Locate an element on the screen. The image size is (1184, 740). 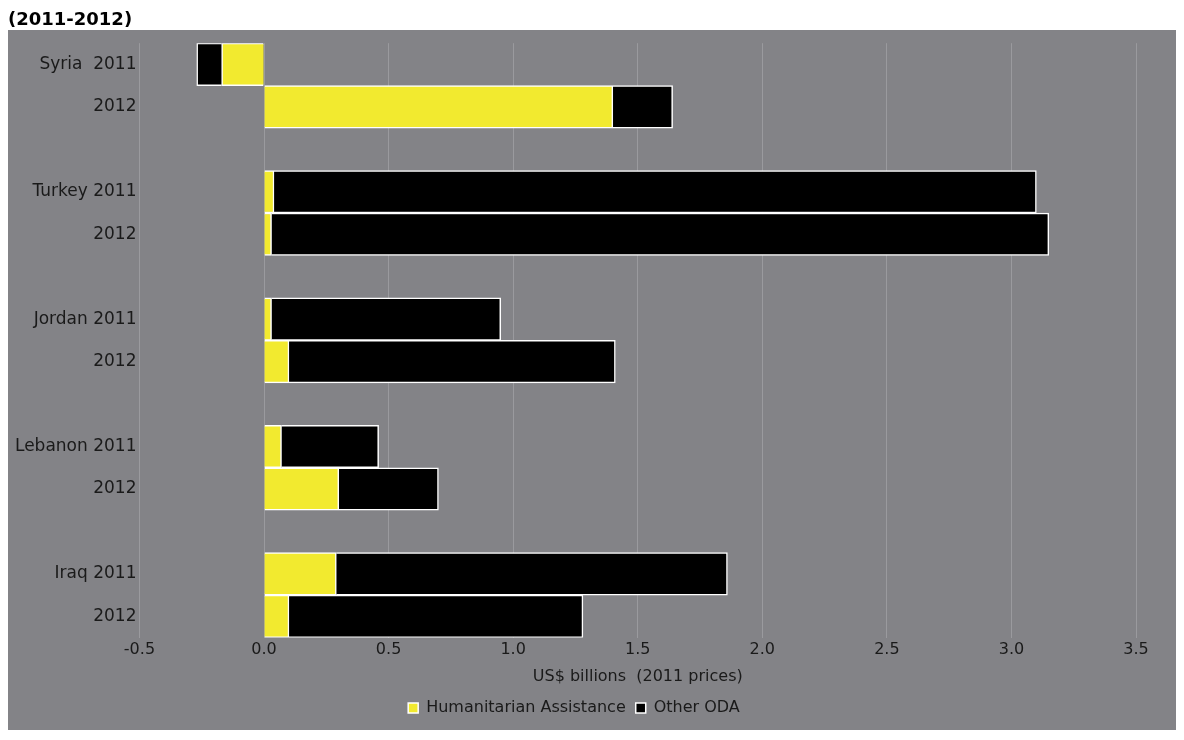
y-tick-label: Jordan 2011 is located at coordinates (84, 317).